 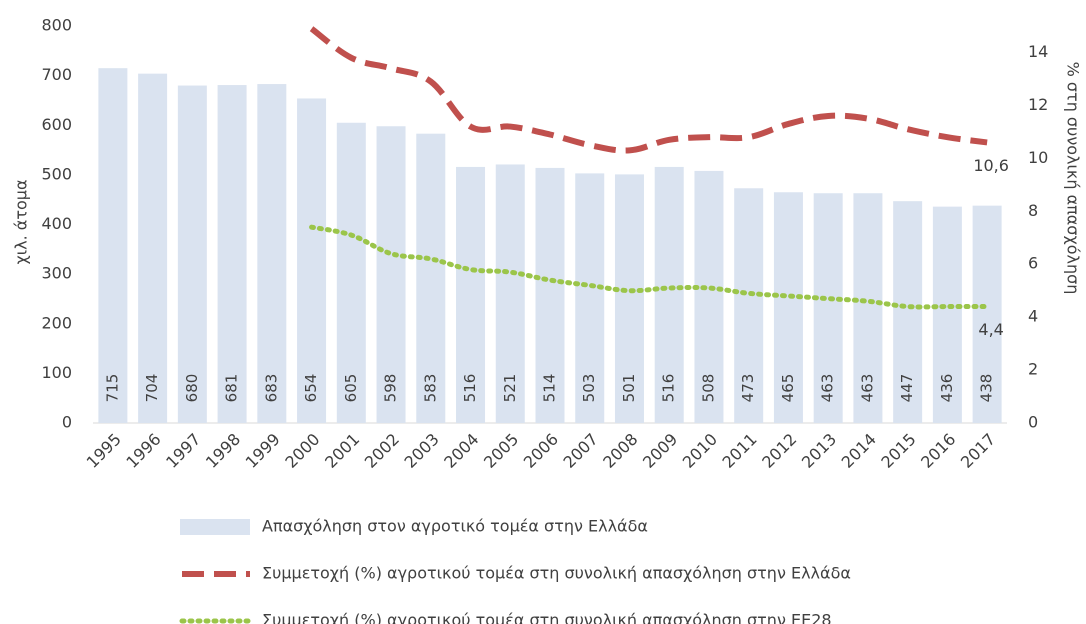 What do you see at coordinates (898, 451) in the screenshot?
I see `x-tick-label: 2015` at bounding box center [898, 451].